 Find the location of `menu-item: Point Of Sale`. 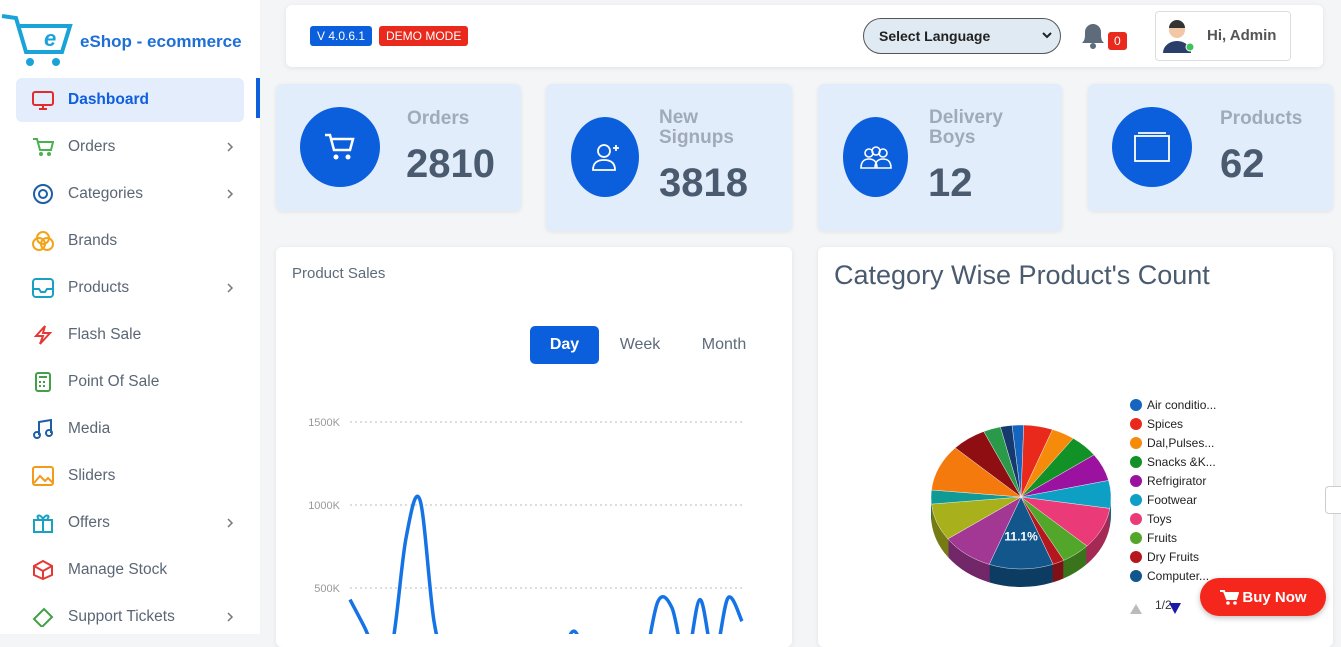

menu-item: Point Of Sale is located at coordinates (130, 382).